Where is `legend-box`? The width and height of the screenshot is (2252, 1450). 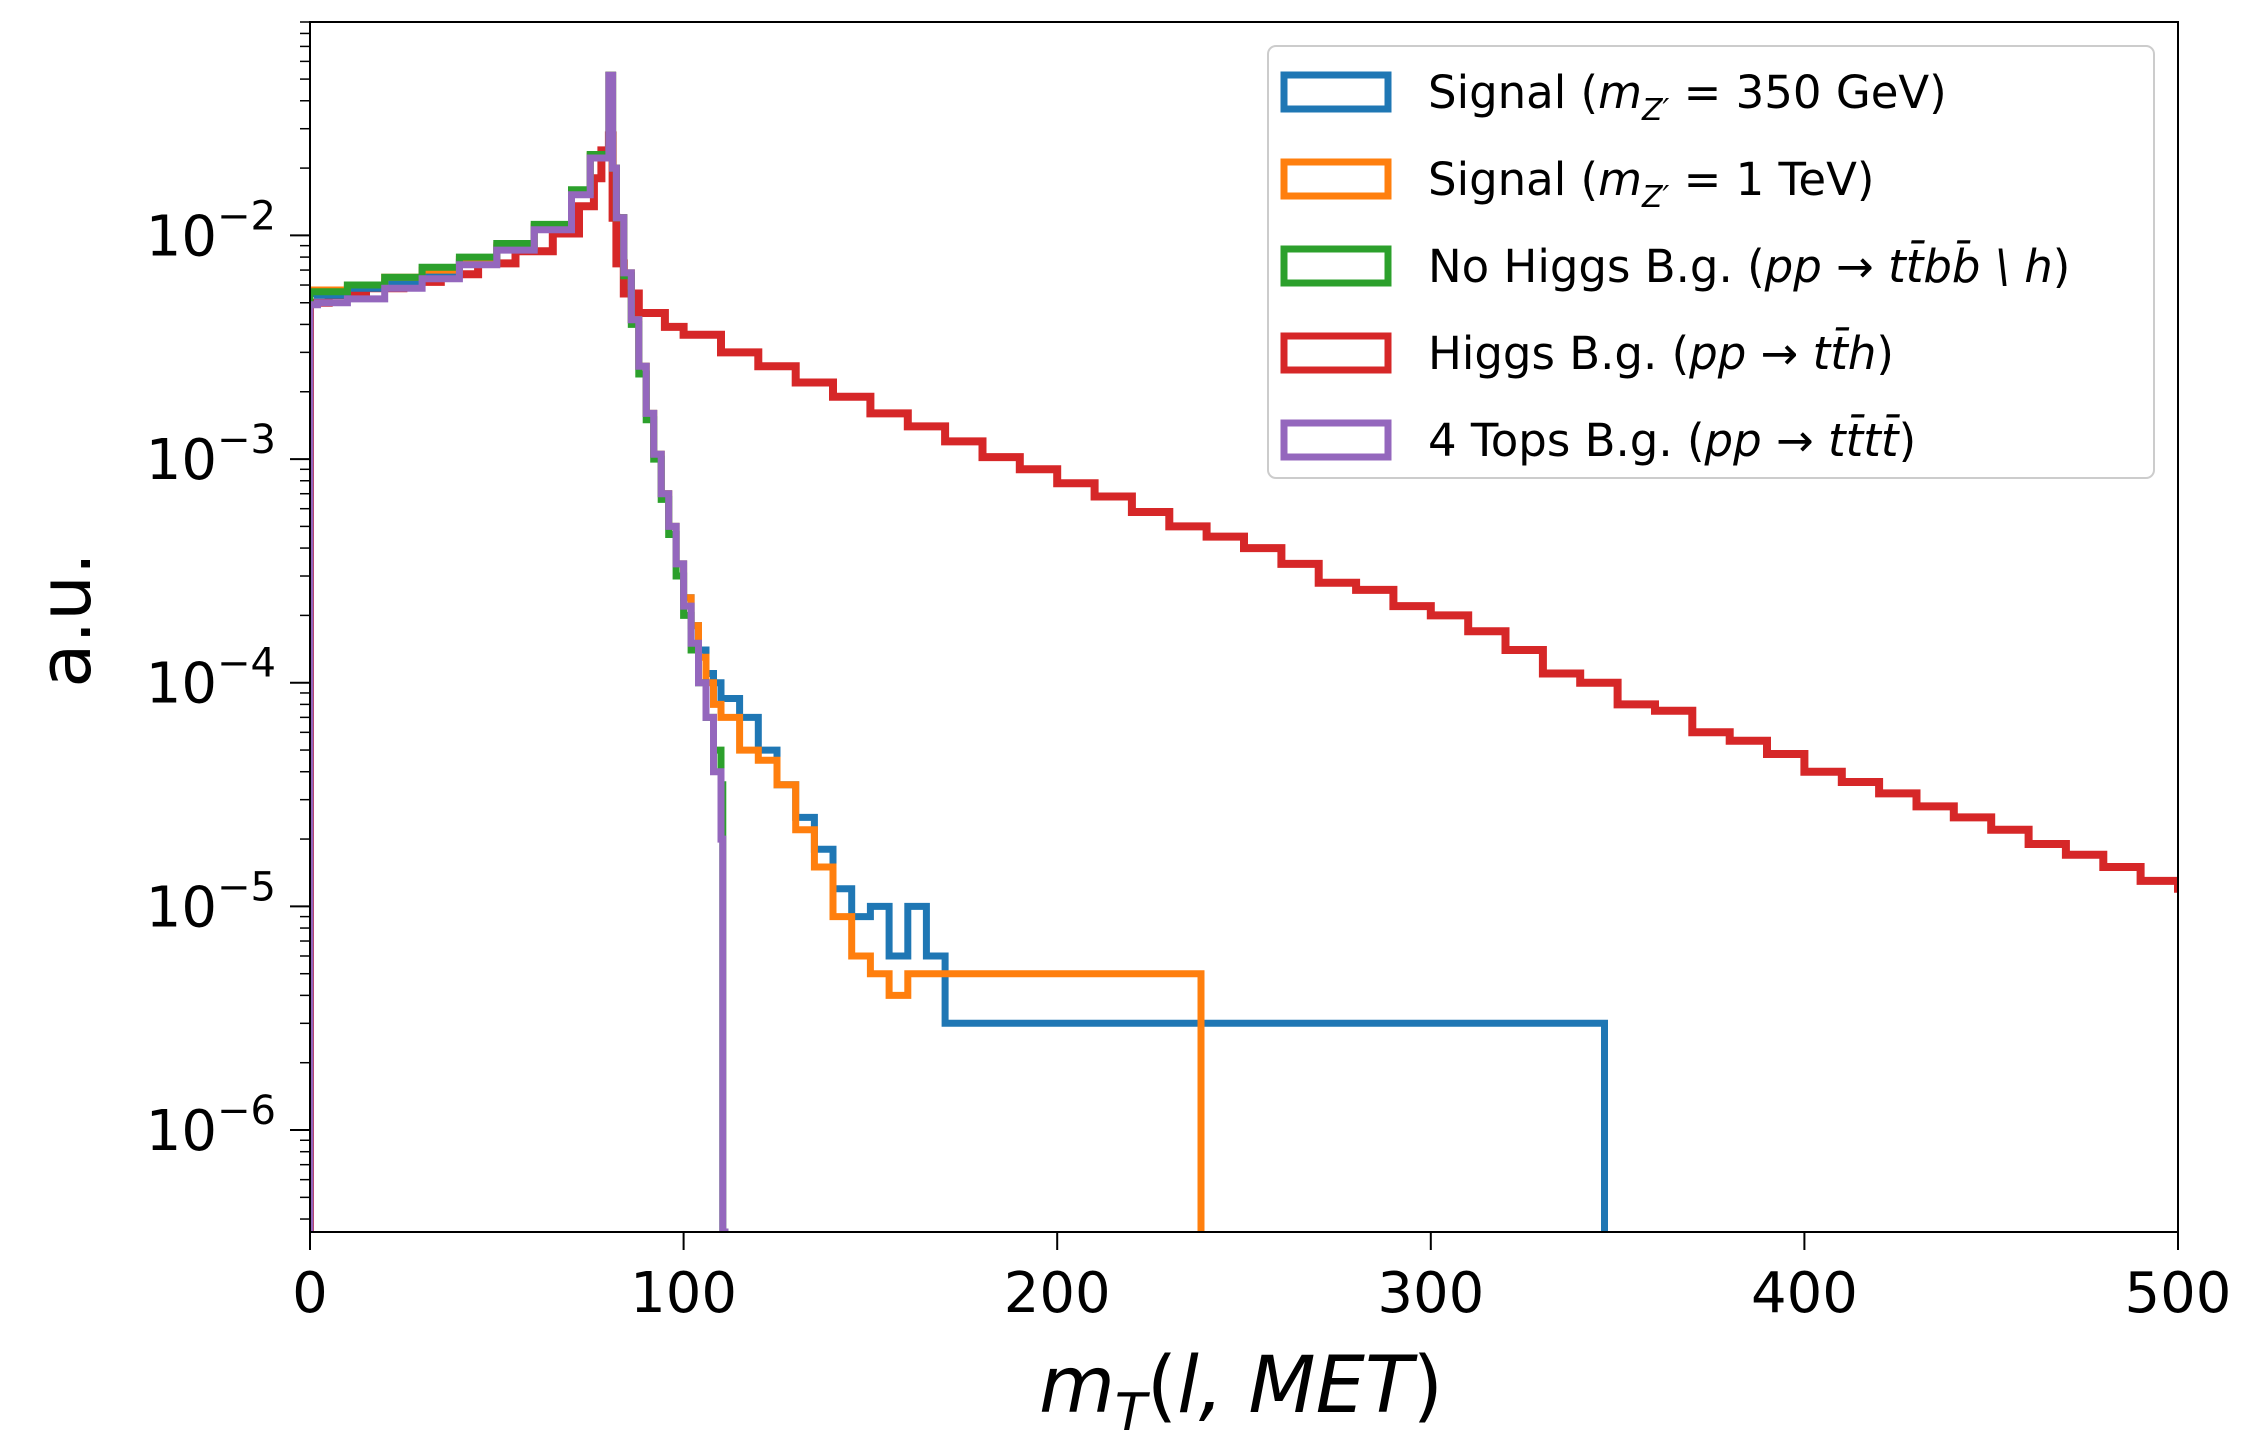 legend-box is located at coordinates (1711, 262).